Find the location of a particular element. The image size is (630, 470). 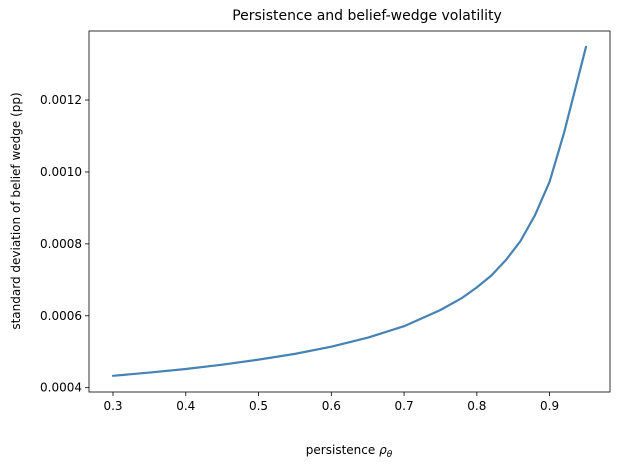

x-axis: 0.3 0.4 0.5 0.6 0.7 0.8 0.9 is located at coordinates (331, 402).